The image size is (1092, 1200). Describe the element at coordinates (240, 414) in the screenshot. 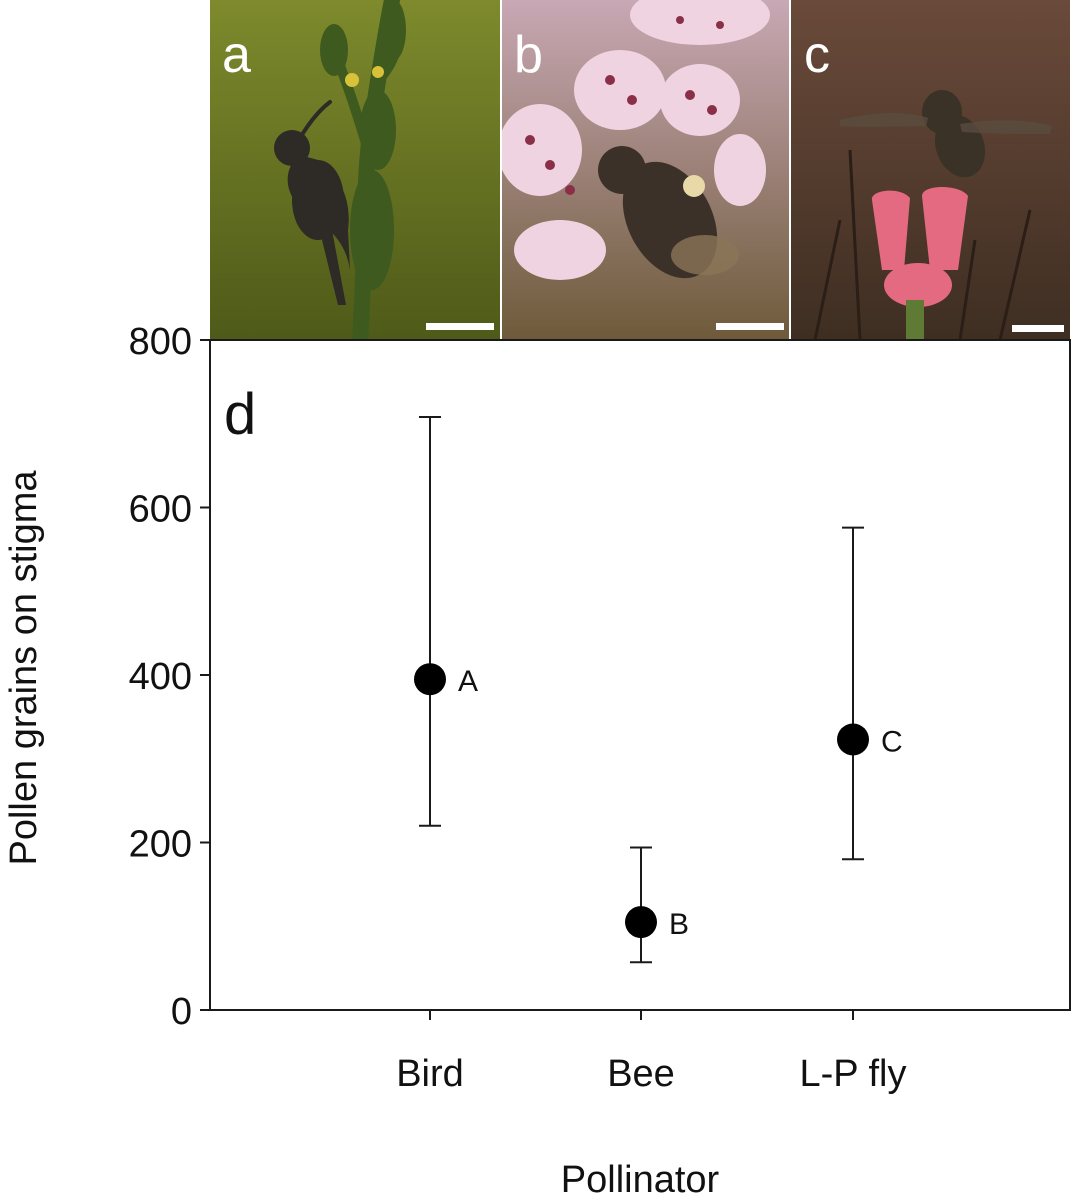

I see `panel-letter-d: d` at that location.